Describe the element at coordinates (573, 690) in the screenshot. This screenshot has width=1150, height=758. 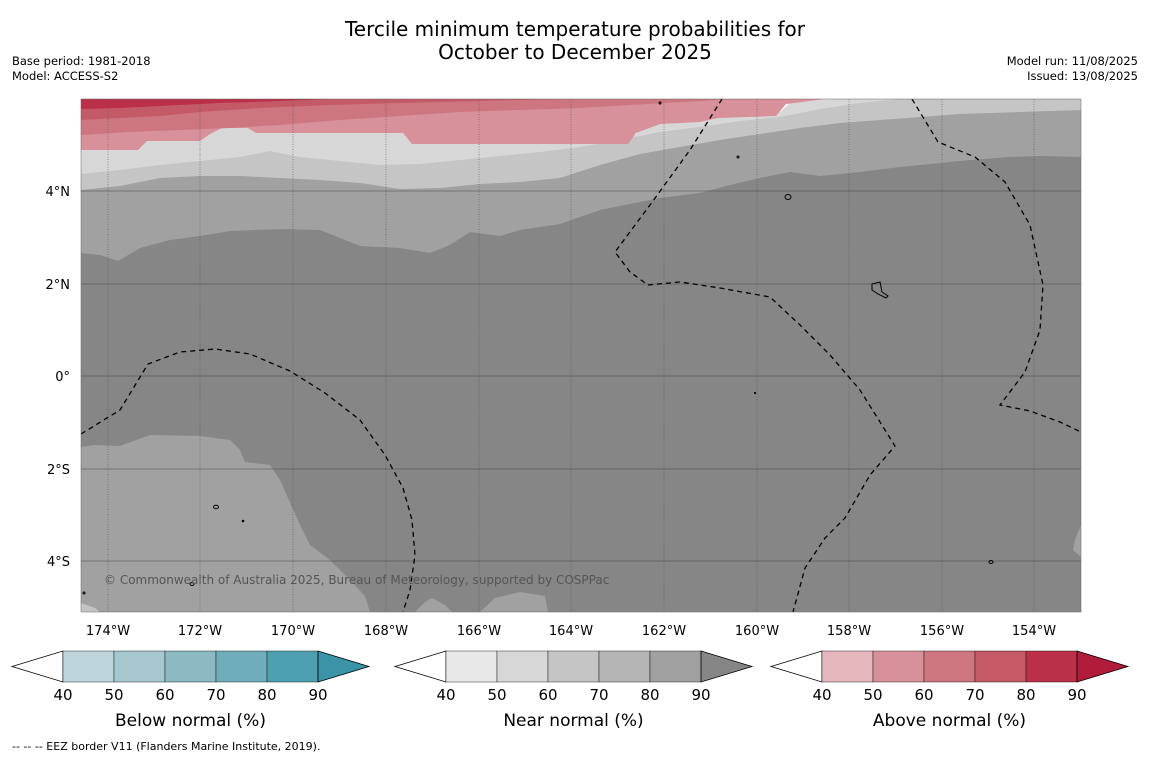
I see `colorbar: 40 50 60 70 80 90 Near normal (%)` at that location.